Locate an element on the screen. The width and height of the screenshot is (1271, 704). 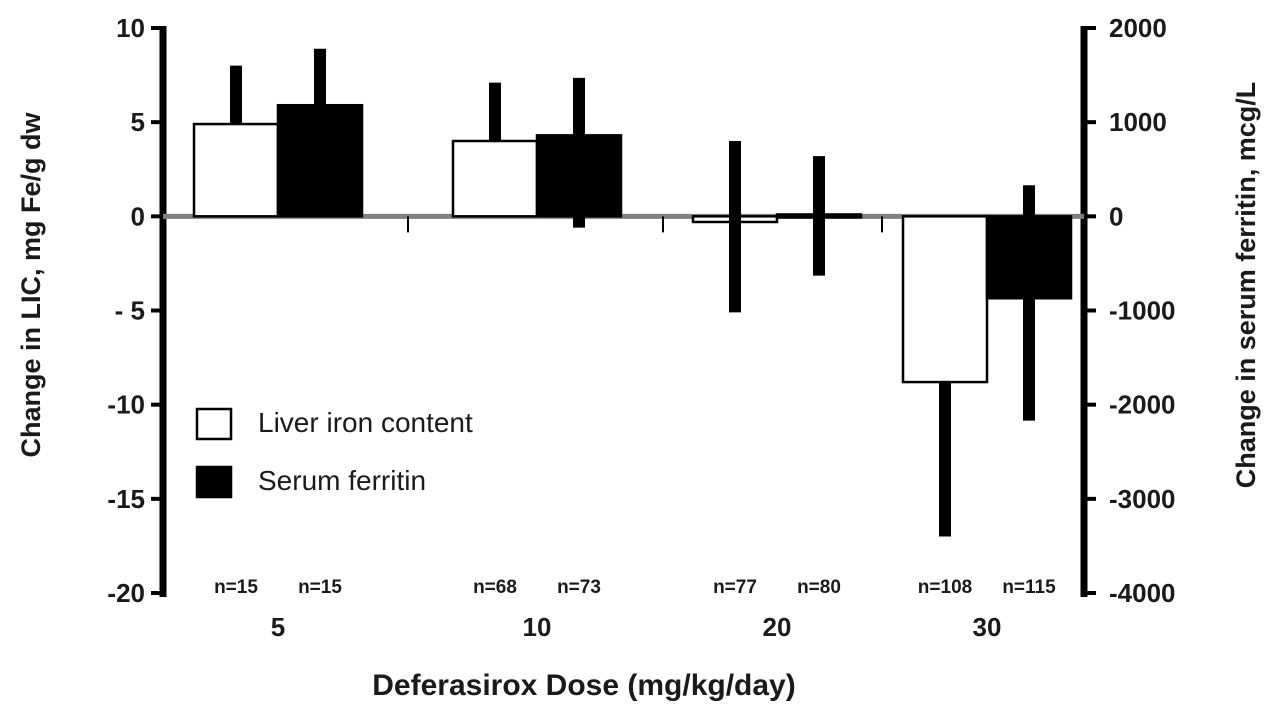
legend: Liver iron content Serum ferritin is located at coordinates (334, 453).